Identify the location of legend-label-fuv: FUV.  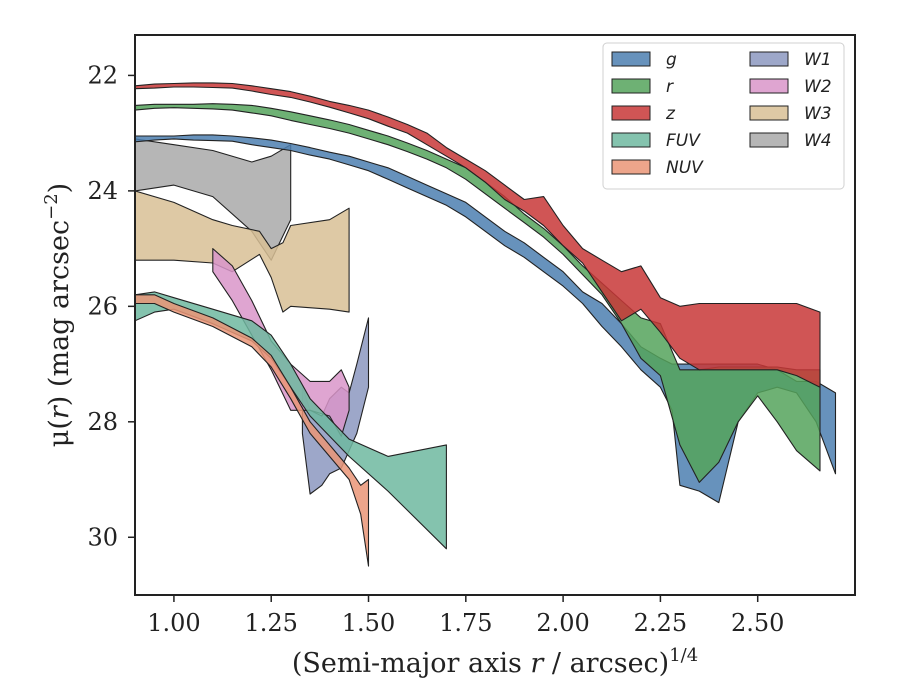
(683, 141).